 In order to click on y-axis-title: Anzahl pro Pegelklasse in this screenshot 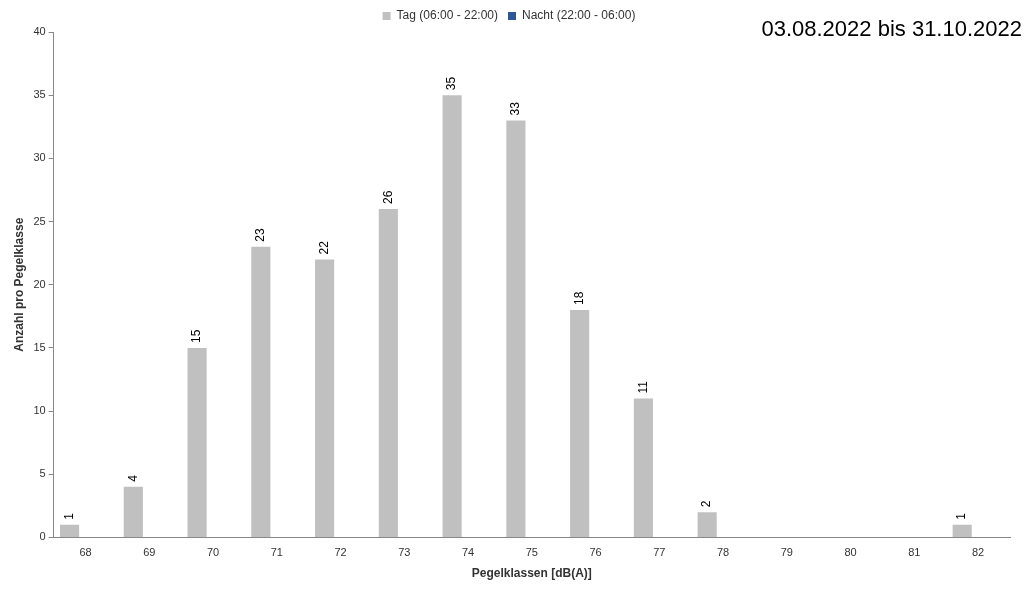, I will do `click(18, 284)`.